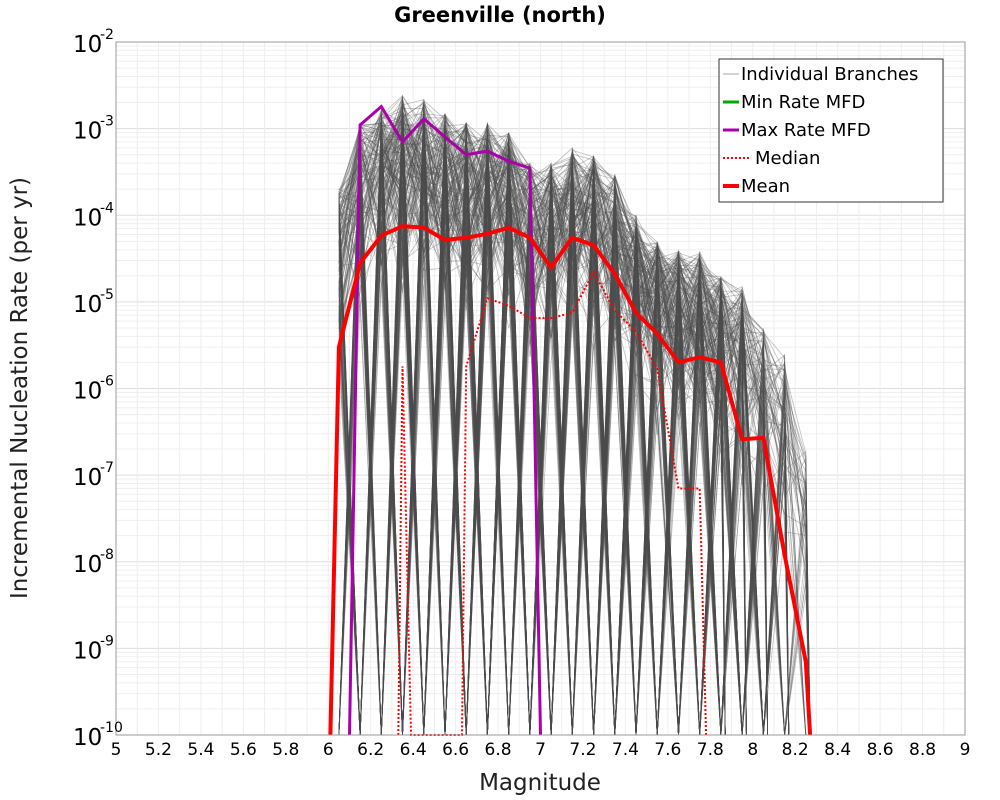 The width and height of the screenshot is (1000, 800). Describe the element at coordinates (98, 735) in the screenshot. I see `y-tick: 10⁻¹⁰` at that location.